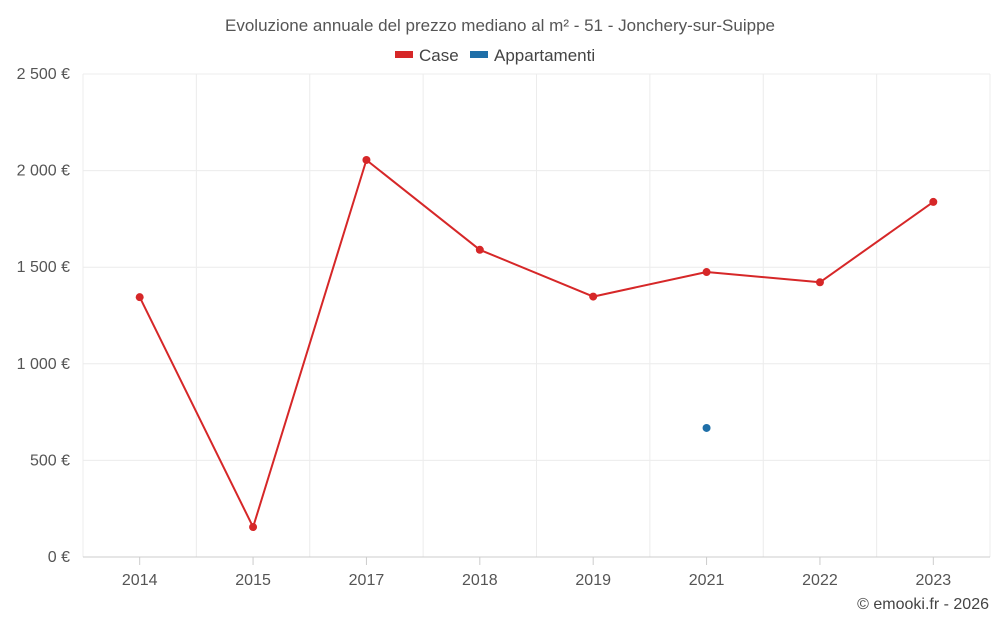 This screenshot has height=625, width=1000. What do you see at coordinates (140, 580) in the screenshot?
I see `x-tick-label: 2014` at bounding box center [140, 580].